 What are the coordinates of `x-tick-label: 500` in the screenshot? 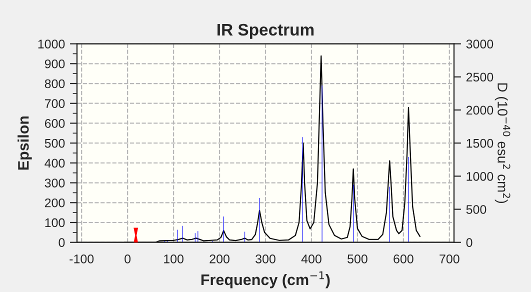 It's located at (358, 259).